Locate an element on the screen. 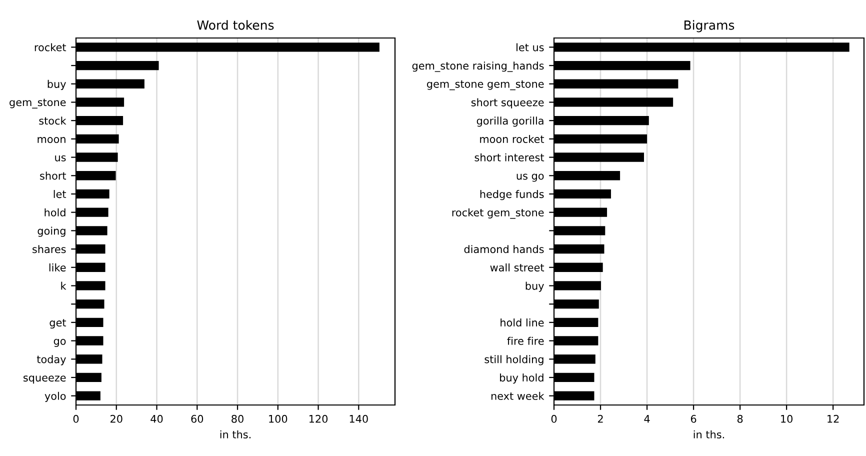 The image size is (866, 456). y-tick-label: shares is located at coordinates (49, 249).